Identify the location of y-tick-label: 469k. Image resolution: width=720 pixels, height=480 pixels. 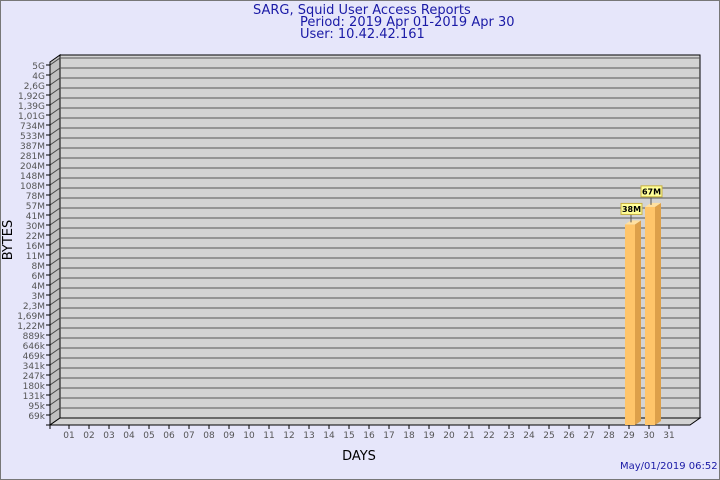
(34, 357).